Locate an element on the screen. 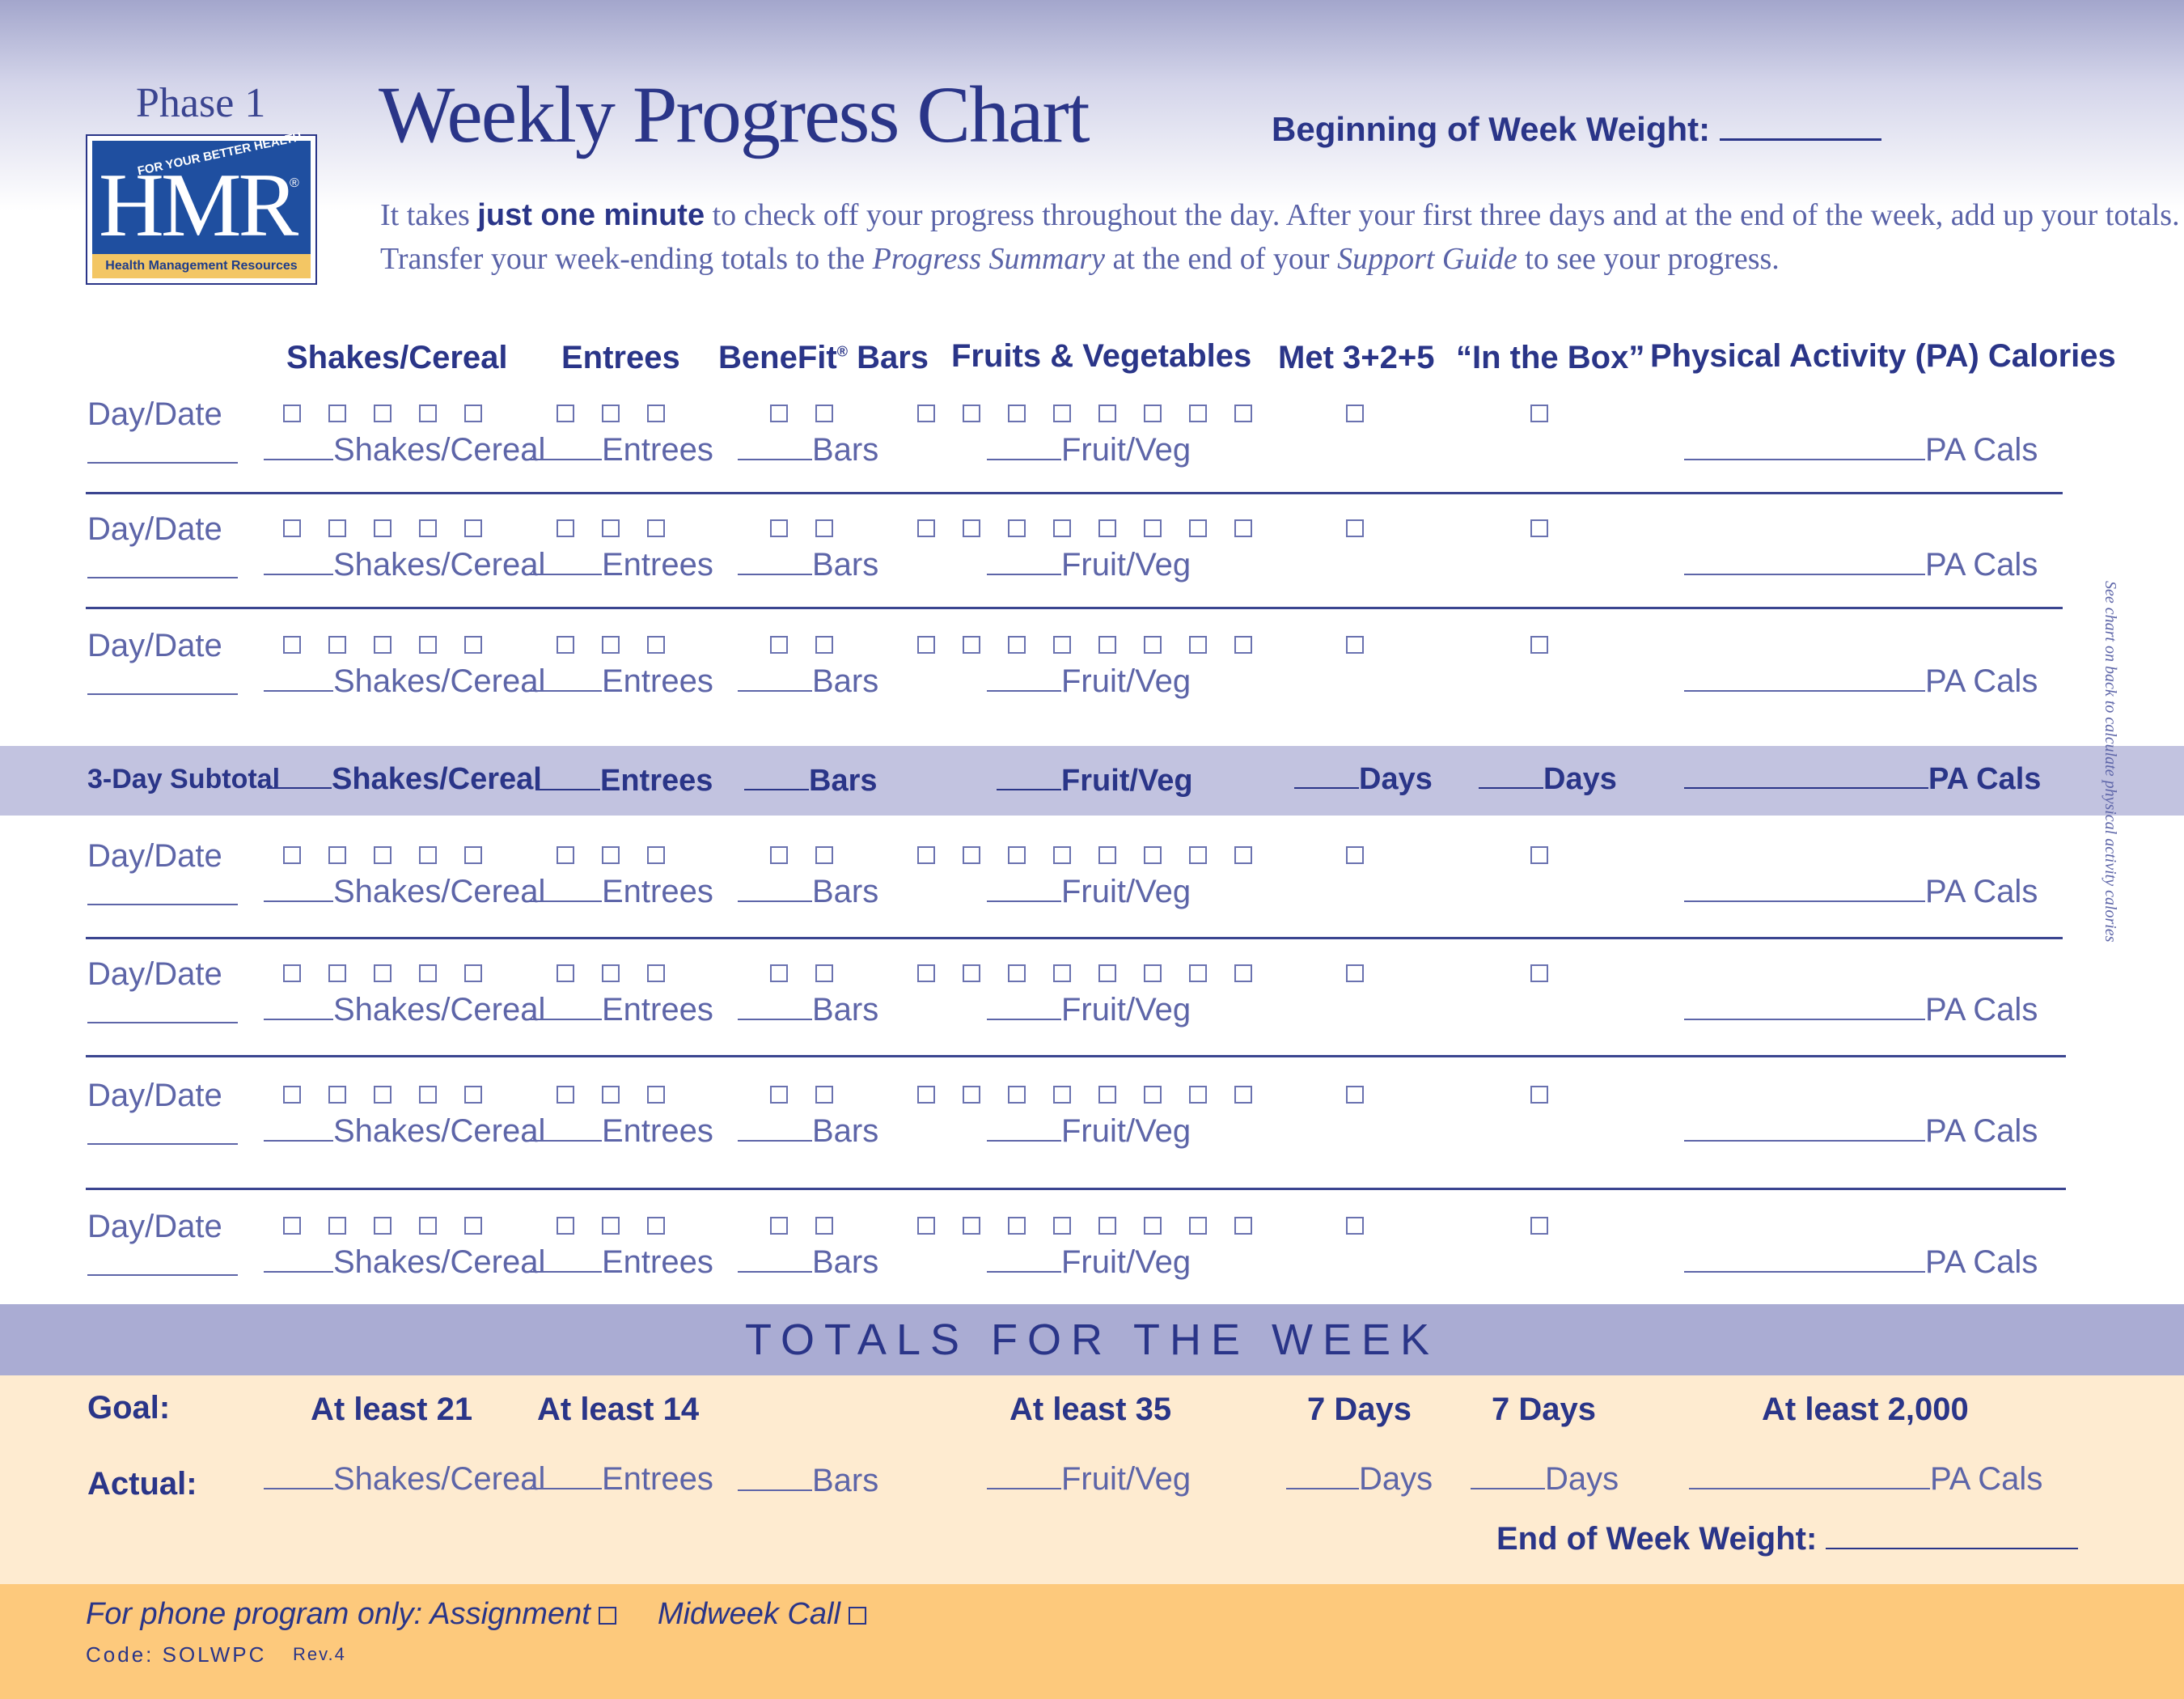 Image resolution: width=2184 pixels, height=1699 pixels. subtotal-fruit-veg-blank is located at coordinates (1029, 777).